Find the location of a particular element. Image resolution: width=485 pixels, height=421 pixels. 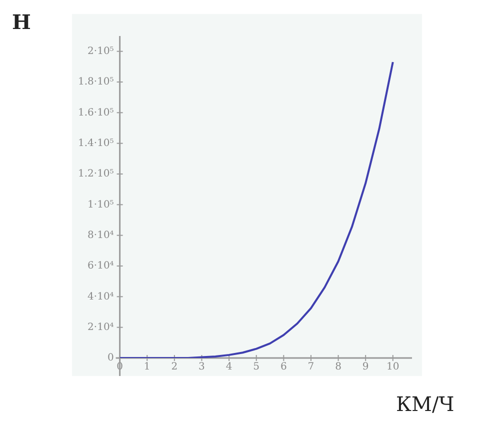

y-tick-label: 8·10⁴ is located at coordinates (101, 235).